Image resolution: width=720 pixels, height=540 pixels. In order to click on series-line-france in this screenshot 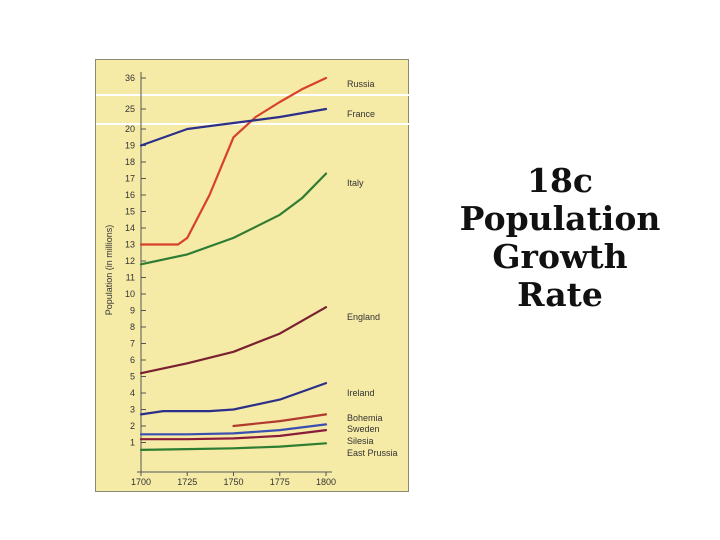, I will do `click(233, 127)`.